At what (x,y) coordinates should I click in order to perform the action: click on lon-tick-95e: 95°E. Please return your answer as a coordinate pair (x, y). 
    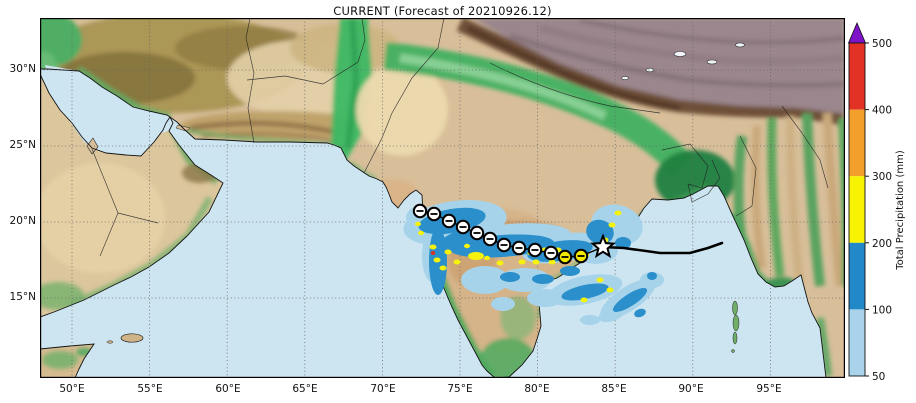
    Looking at the image, I should click on (769, 389).